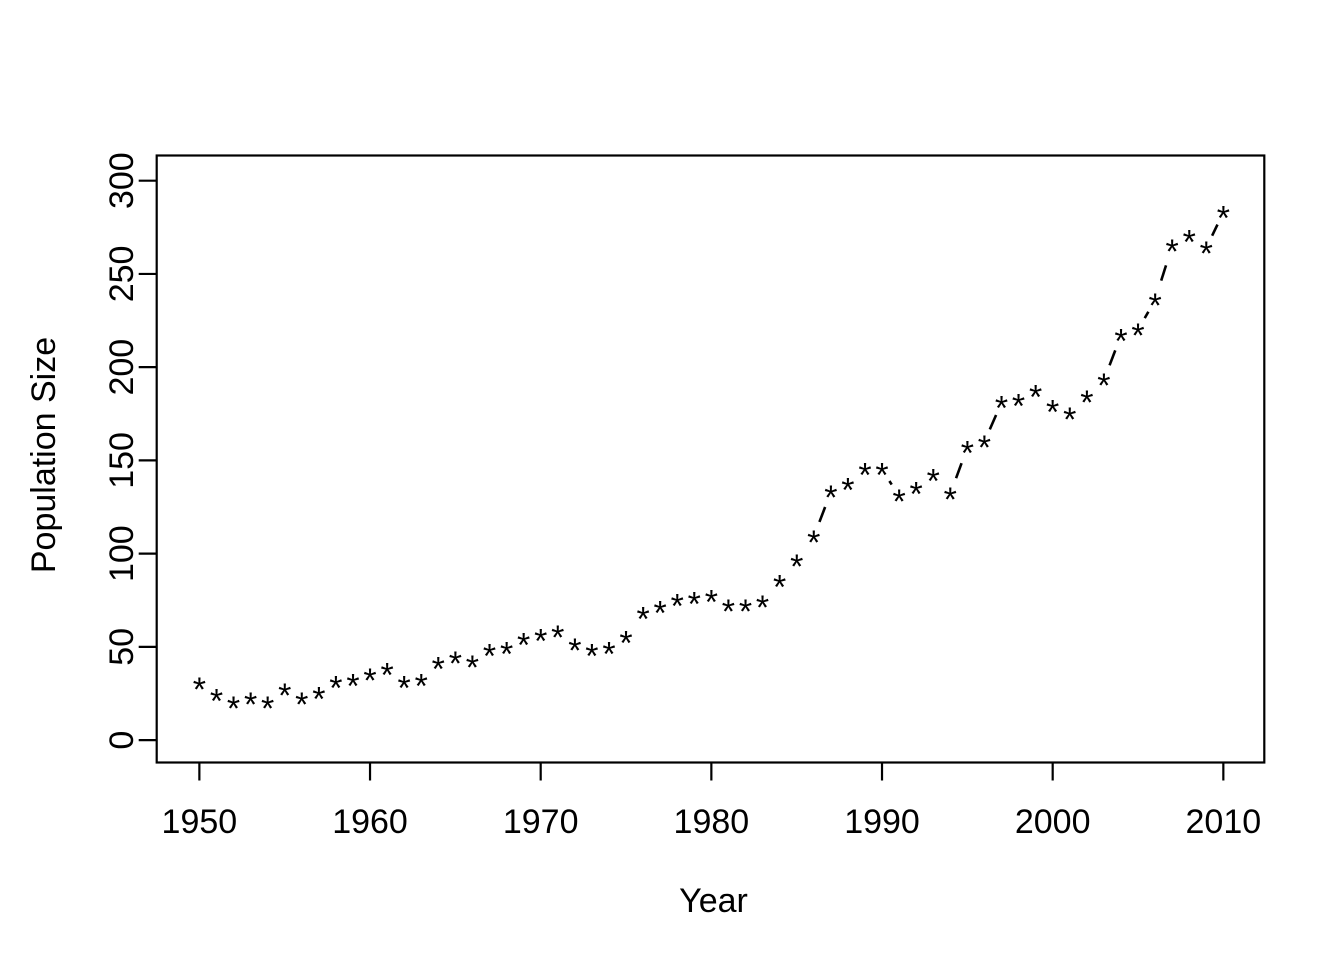 The height and width of the screenshot is (960, 1344). I want to click on y-axis-tick-label: 200, so click(122, 367).